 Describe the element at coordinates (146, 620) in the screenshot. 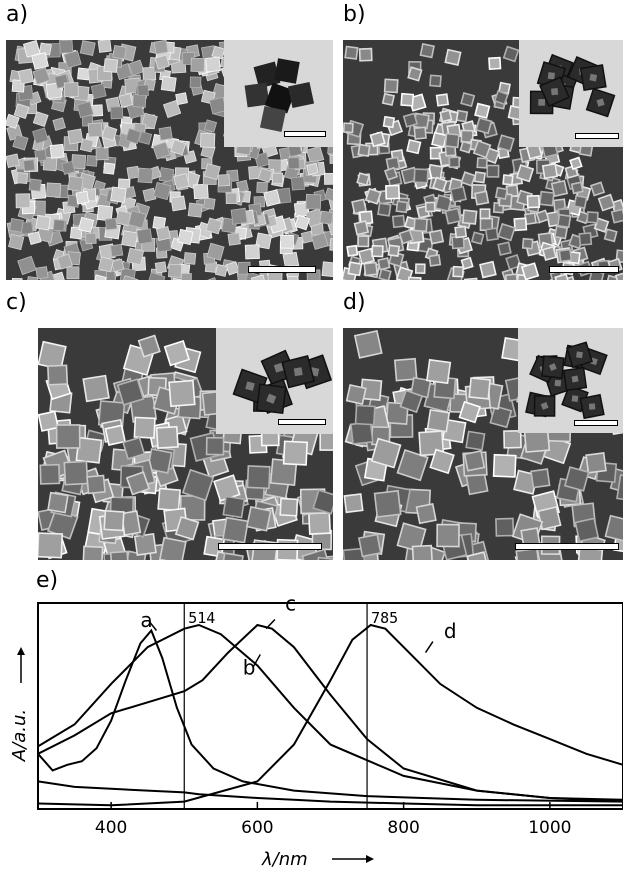

I see `curve-label-a: a` at that location.